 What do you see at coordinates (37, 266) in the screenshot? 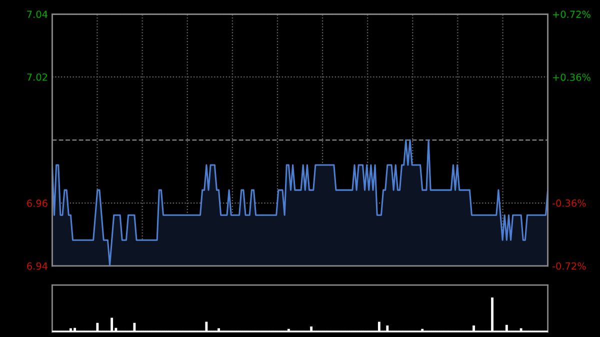
I see `y-tick-label: 6.94` at bounding box center [37, 266].